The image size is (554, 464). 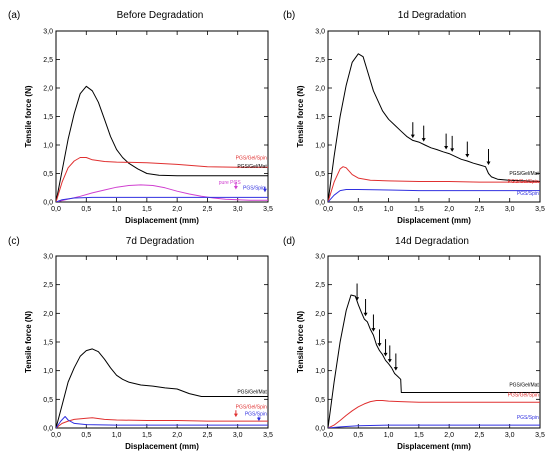 I want to click on panel-letter: (b), so click(x=289, y=15).